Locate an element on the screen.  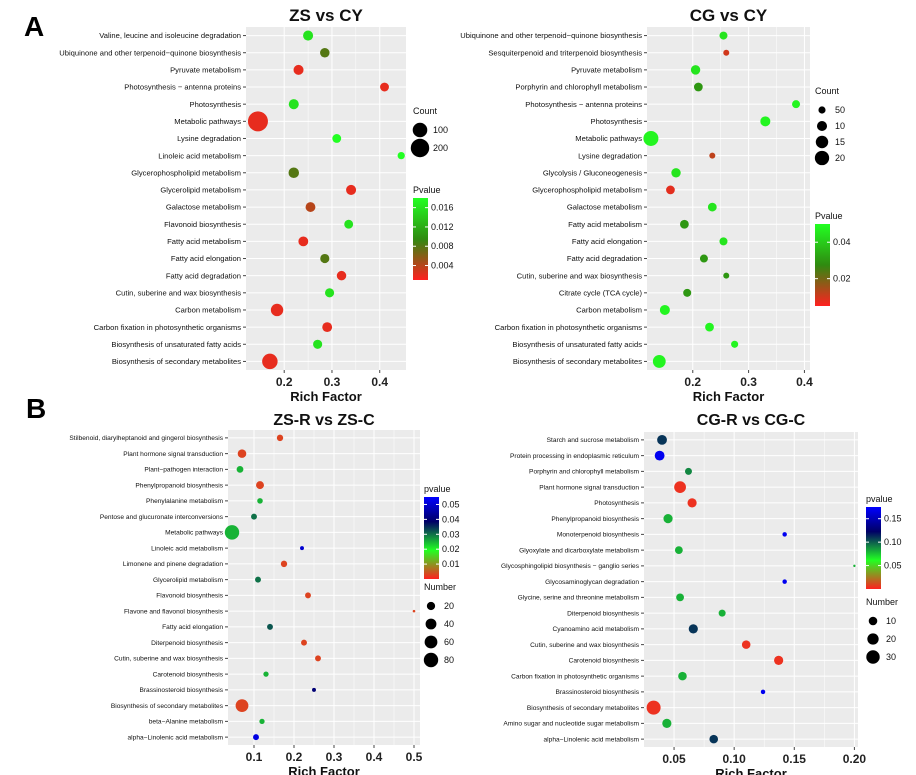
category-label-galactose-metabolism: Galactose metabolism is located at coordinates (604, 207).